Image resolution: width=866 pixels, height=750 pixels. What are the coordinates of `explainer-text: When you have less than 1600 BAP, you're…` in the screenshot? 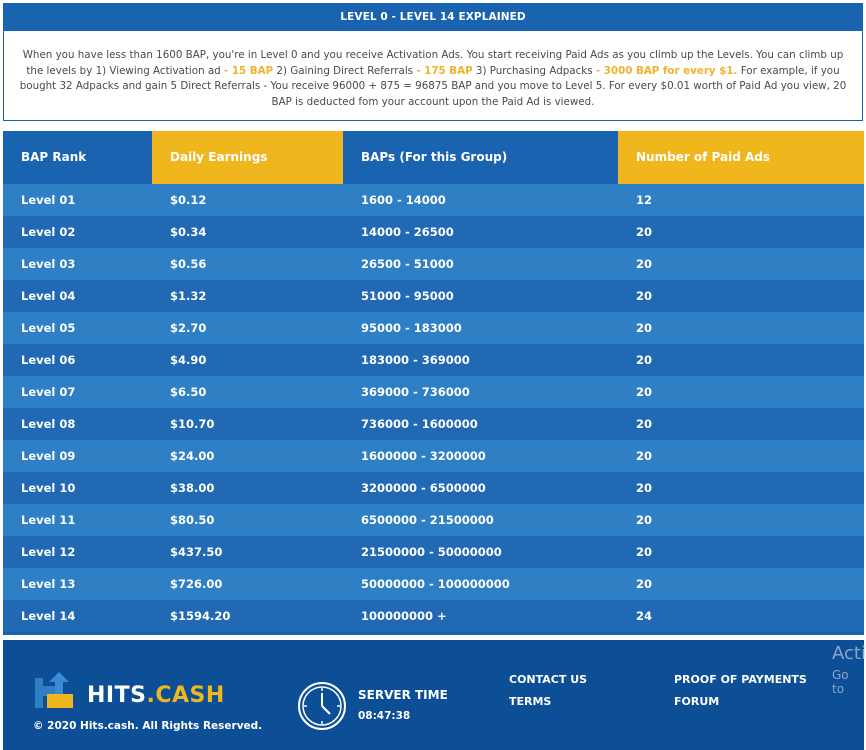 It's located at (433, 70).